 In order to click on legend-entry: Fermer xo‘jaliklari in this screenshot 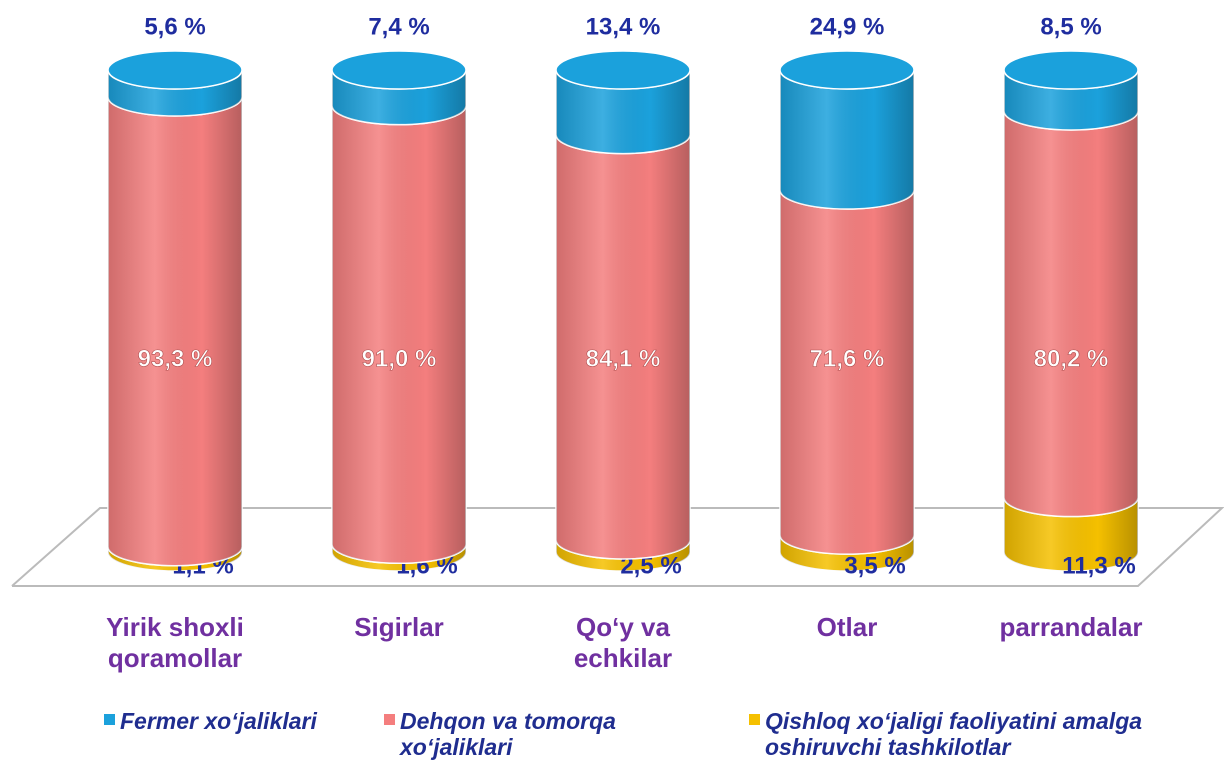, I will do `click(222, 721)`.